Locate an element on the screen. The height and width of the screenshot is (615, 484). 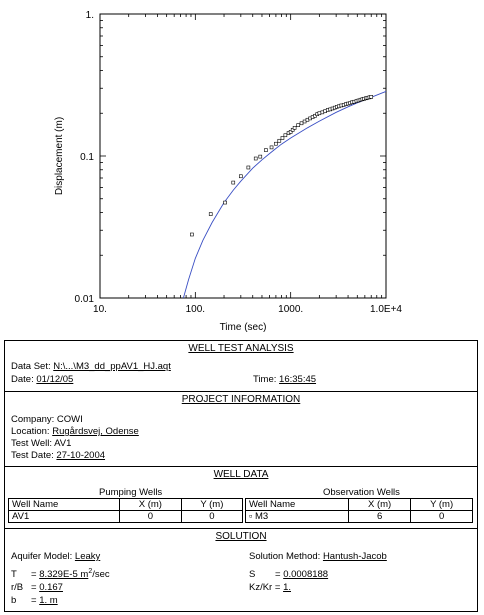
time-value: 16:35:45 is located at coordinates (298, 379).